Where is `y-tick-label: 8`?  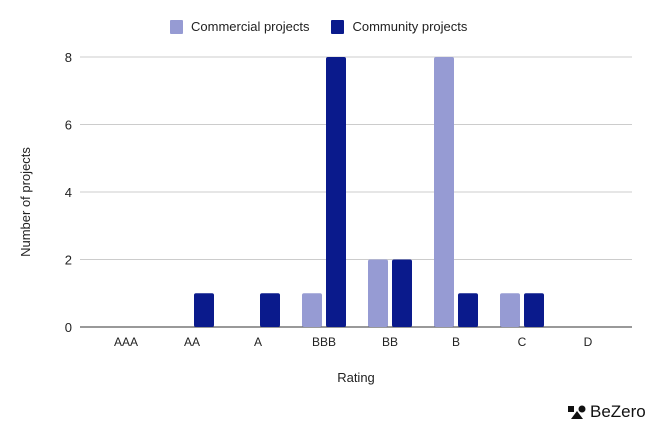 y-tick-label: 8 is located at coordinates (68, 57).